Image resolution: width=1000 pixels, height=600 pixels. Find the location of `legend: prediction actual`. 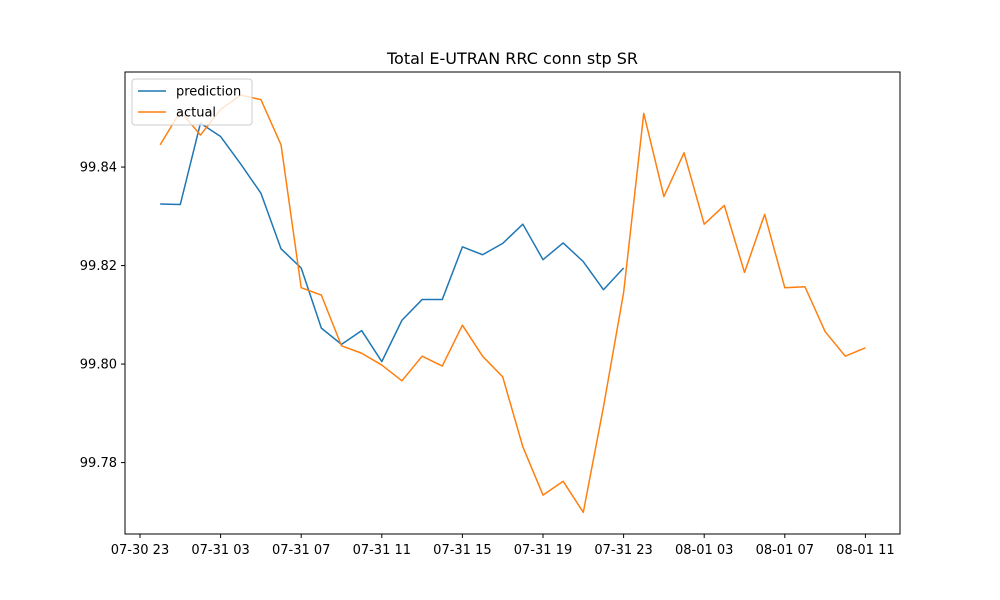

legend: prediction actual is located at coordinates (192, 102).